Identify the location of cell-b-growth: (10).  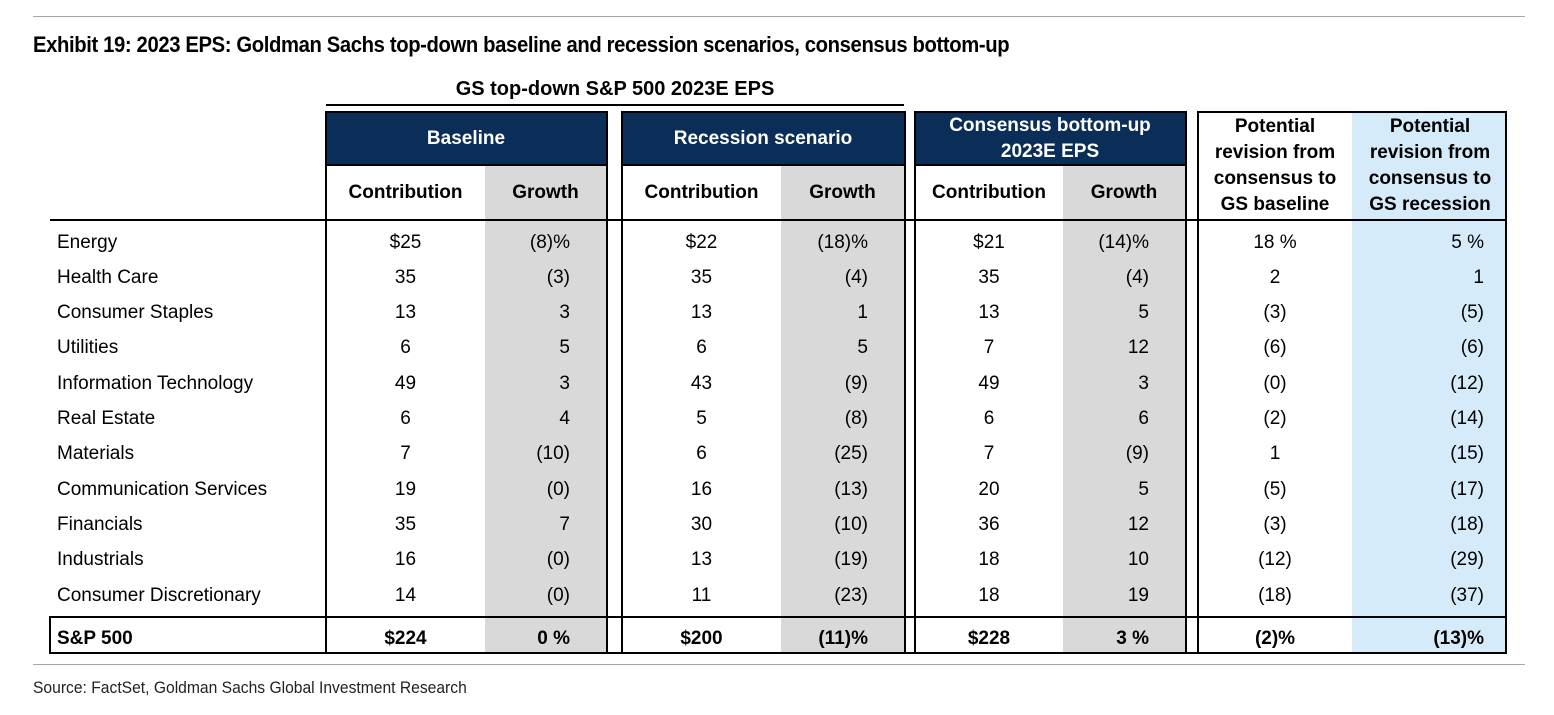
(553, 454).